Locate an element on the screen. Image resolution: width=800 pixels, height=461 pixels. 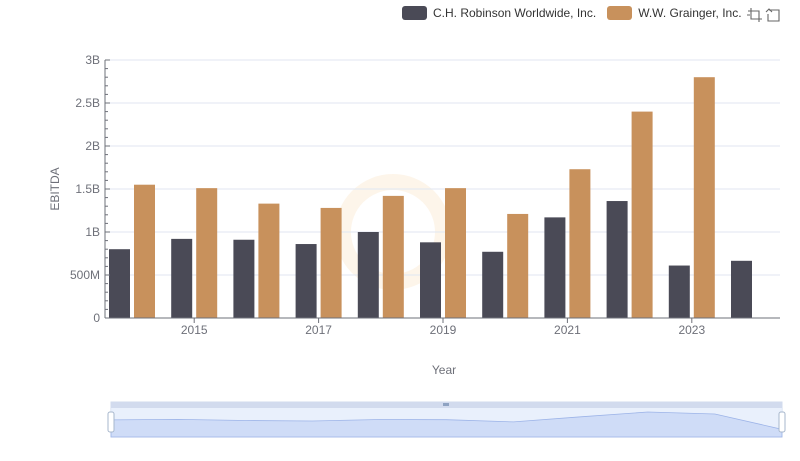
x-tick-label: 2019 is located at coordinates (443, 330).